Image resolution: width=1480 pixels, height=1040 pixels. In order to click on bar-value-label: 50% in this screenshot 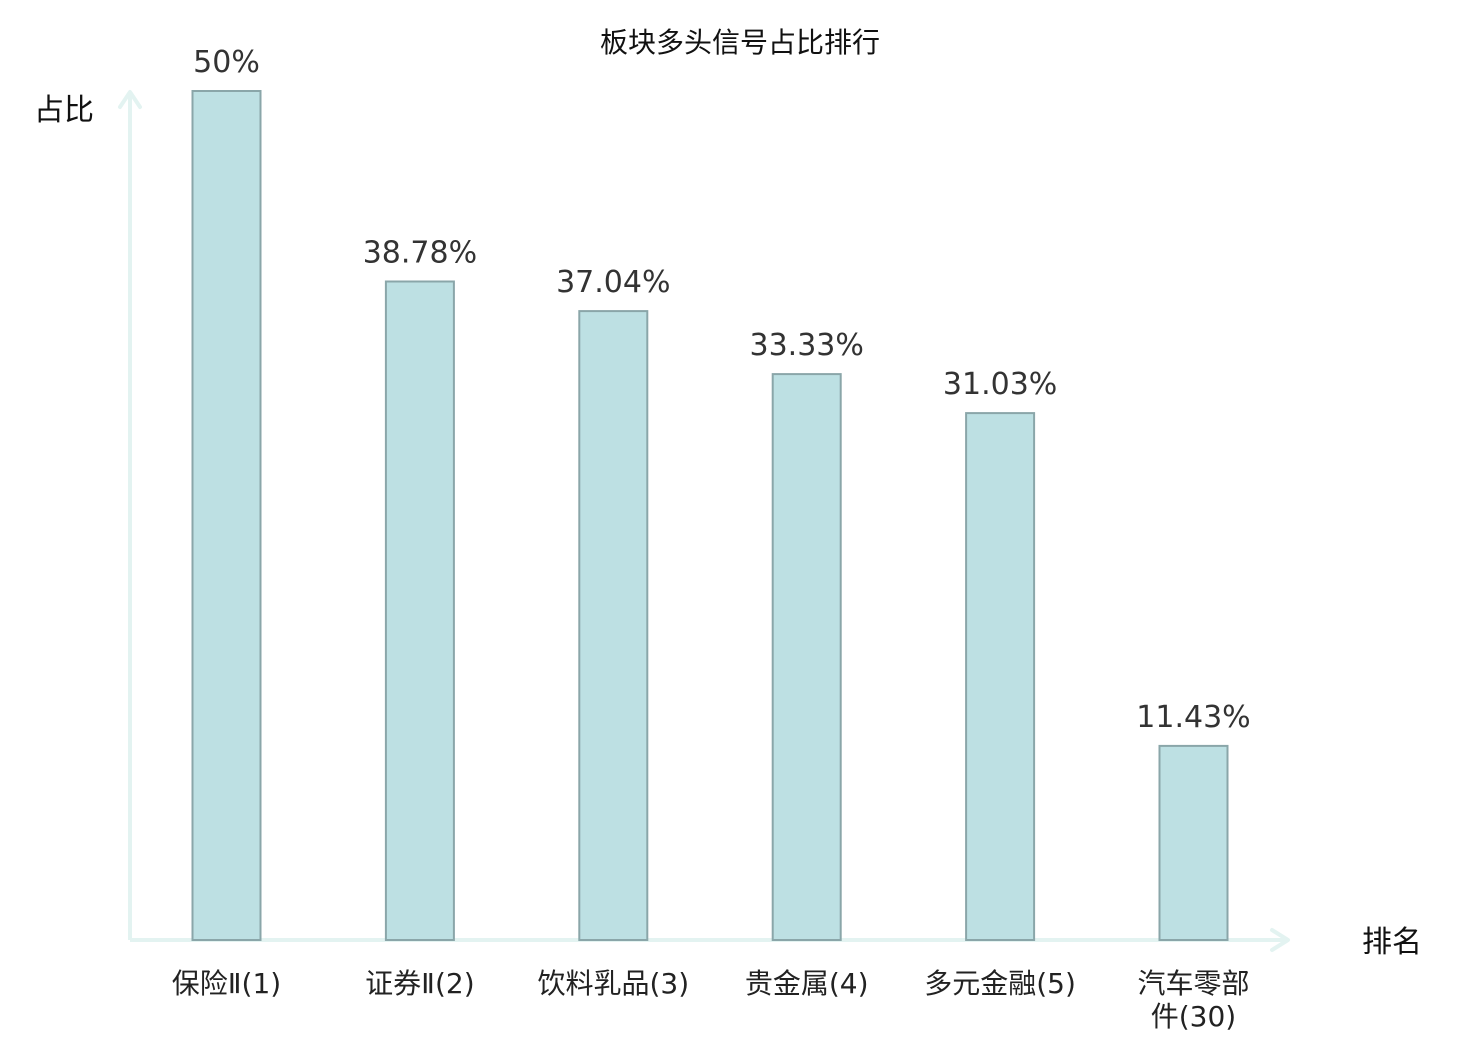, I will do `click(226, 62)`.